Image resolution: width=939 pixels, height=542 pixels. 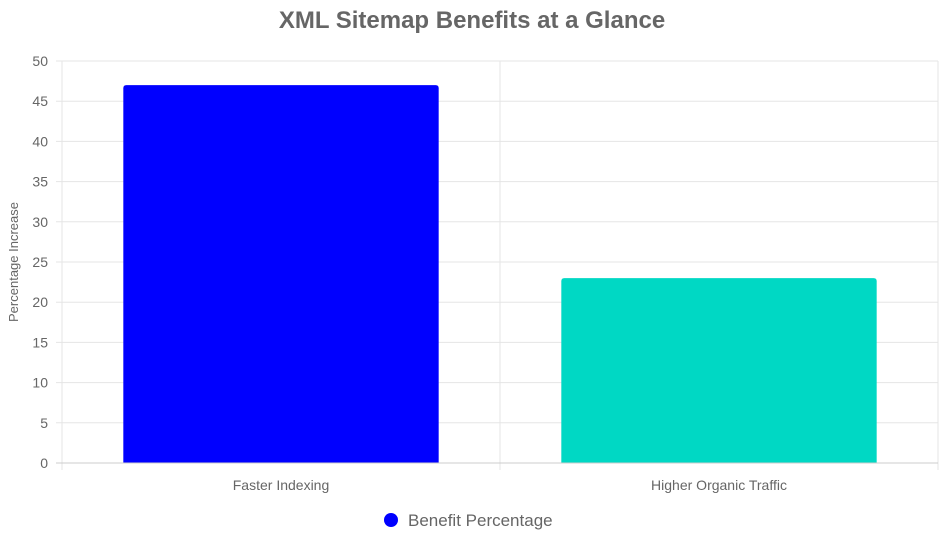 I want to click on bar-higher-organic-traffic, so click(x=719, y=370).